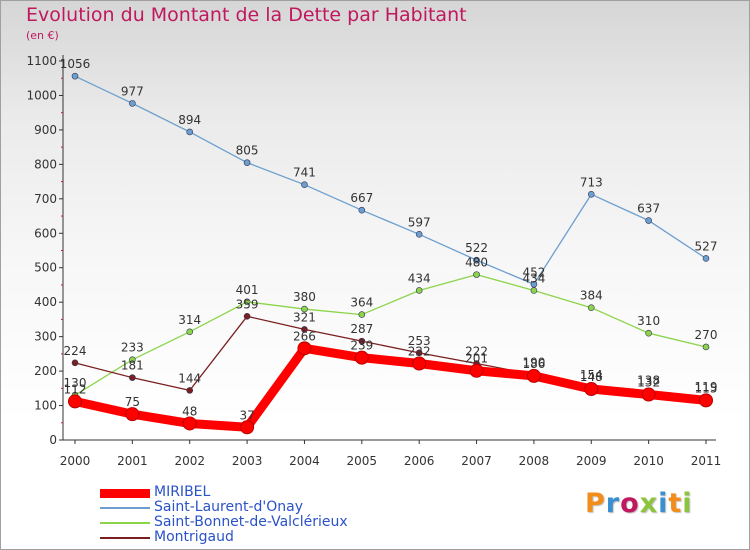 The width and height of the screenshot is (750, 550). I want to click on x-tick-label: 2008, so click(534, 461).